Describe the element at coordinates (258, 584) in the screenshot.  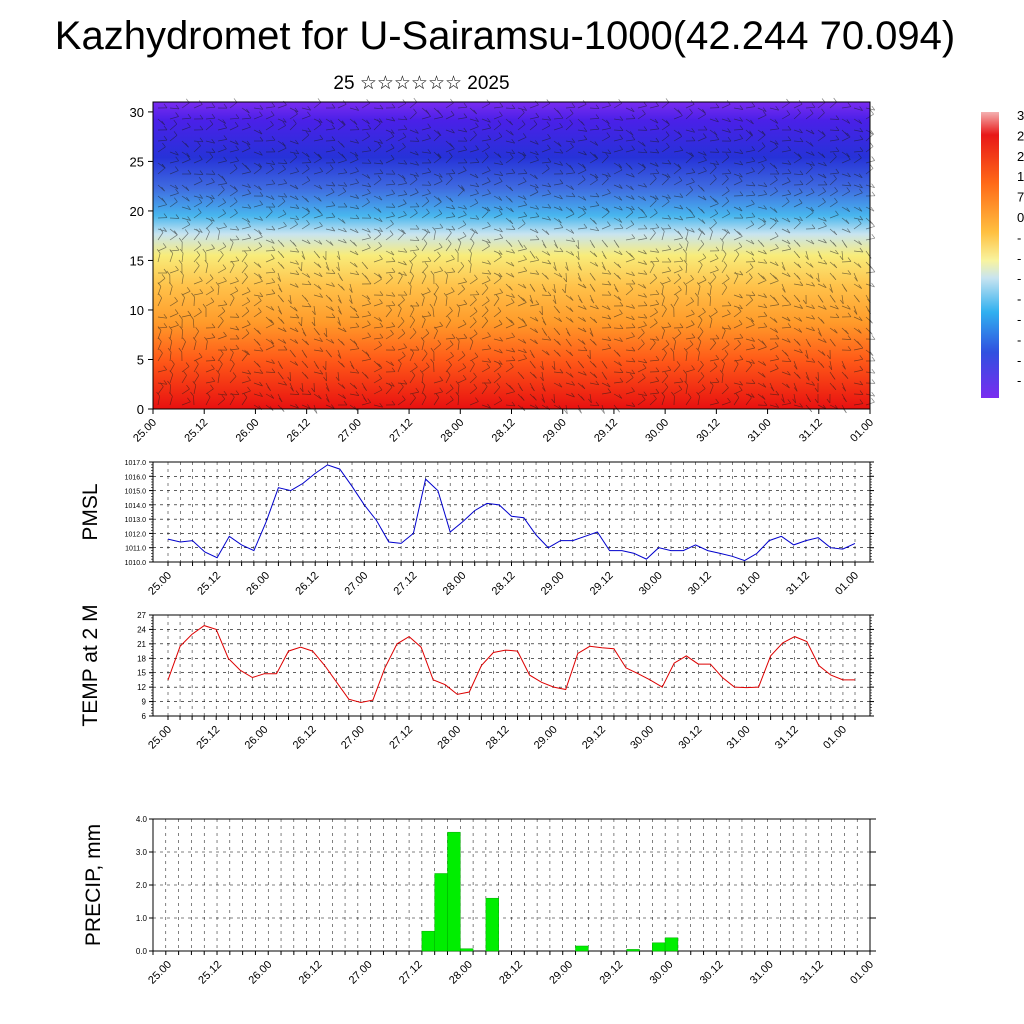
I see `x-tick-label: 26.00` at that location.